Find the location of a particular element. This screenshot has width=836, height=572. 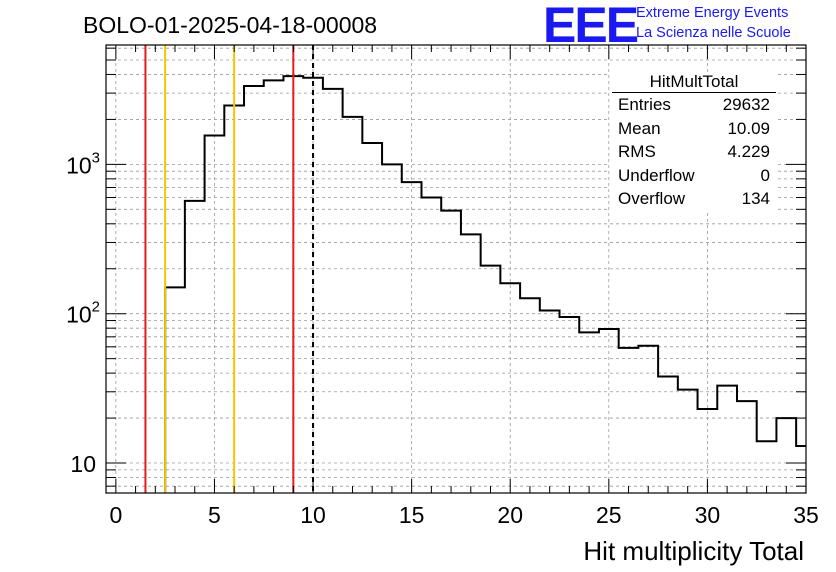

stats-value: 134 is located at coordinates (755, 198).